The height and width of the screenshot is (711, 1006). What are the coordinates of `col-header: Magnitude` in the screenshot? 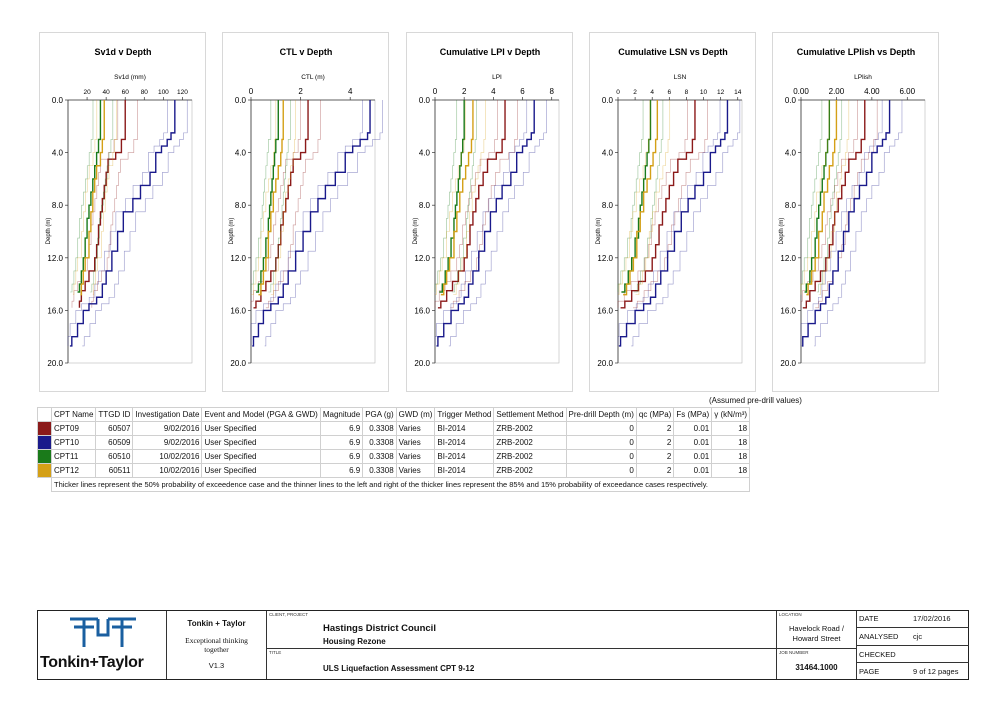 It's located at (341, 414).